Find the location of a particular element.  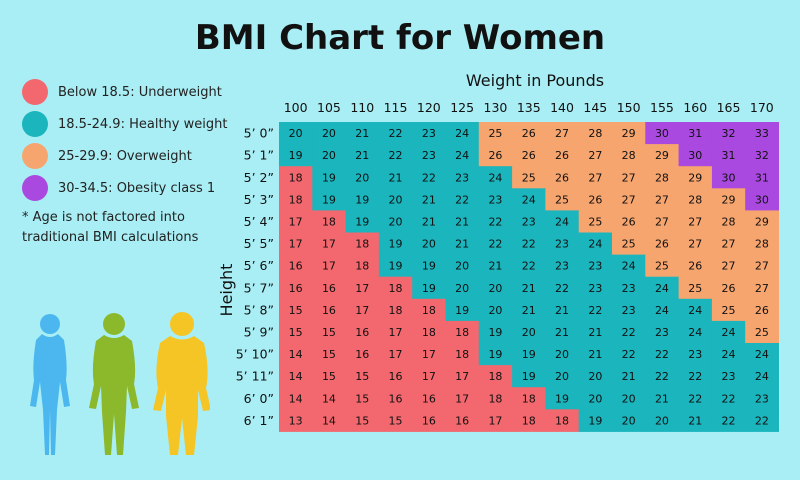

legend-swatch-overweight is located at coordinates (35, 156).